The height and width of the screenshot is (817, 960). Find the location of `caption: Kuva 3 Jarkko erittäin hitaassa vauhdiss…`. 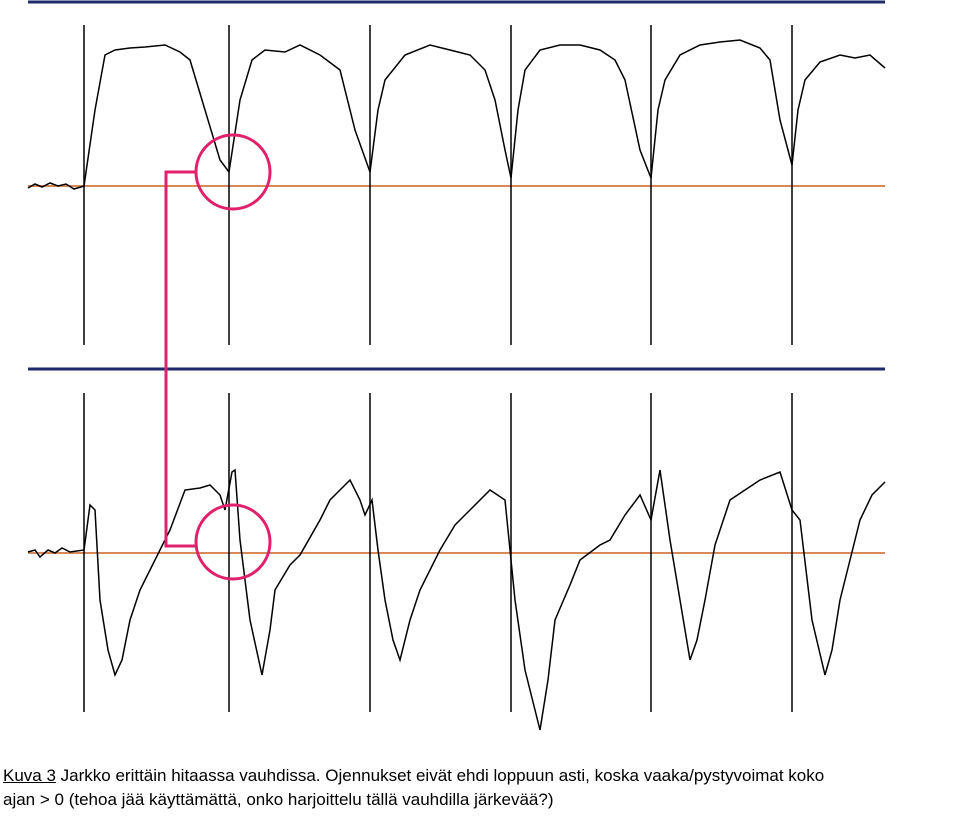

caption: Kuva 3 Jarkko erittäin hitaassa vauhdiss… is located at coordinates (413, 788).